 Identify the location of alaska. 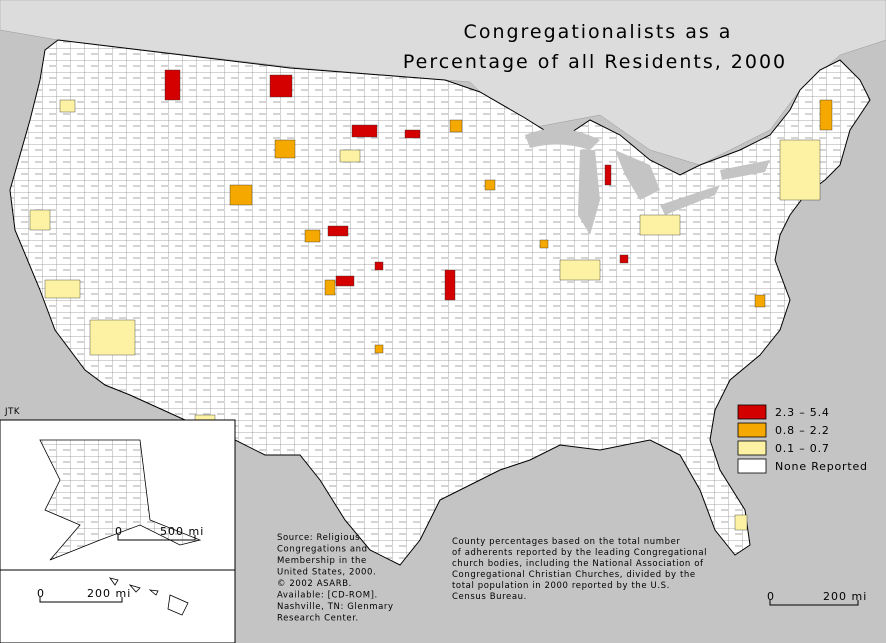
(120, 500).